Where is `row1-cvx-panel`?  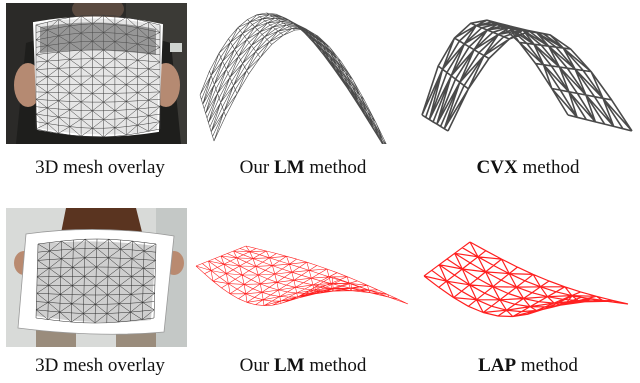
row1-cvx-panel is located at coordinates (527, 73).